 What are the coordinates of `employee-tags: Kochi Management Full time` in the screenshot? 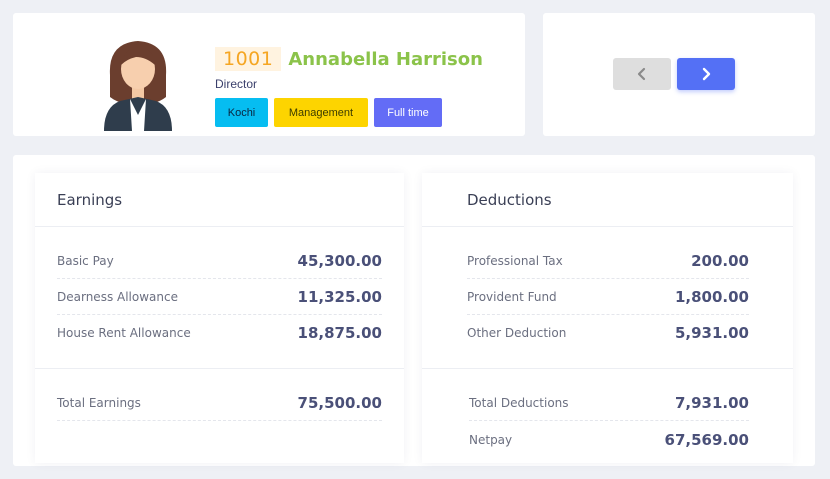 It's located at (328, 112).